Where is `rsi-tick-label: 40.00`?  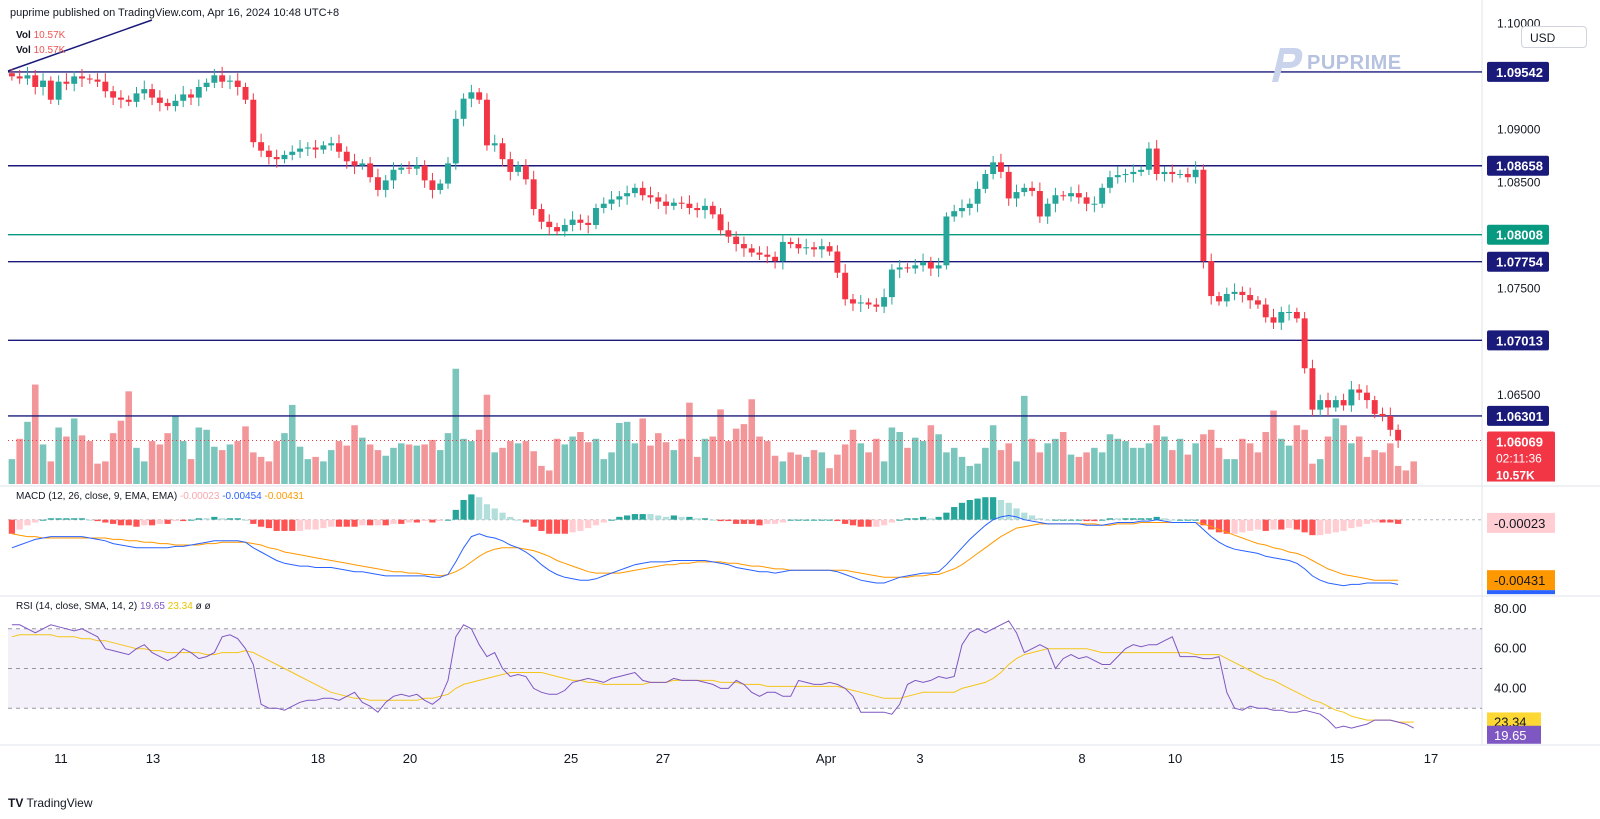 rsi-tick-label: 40.00 is located at coordinates (1510, 687).